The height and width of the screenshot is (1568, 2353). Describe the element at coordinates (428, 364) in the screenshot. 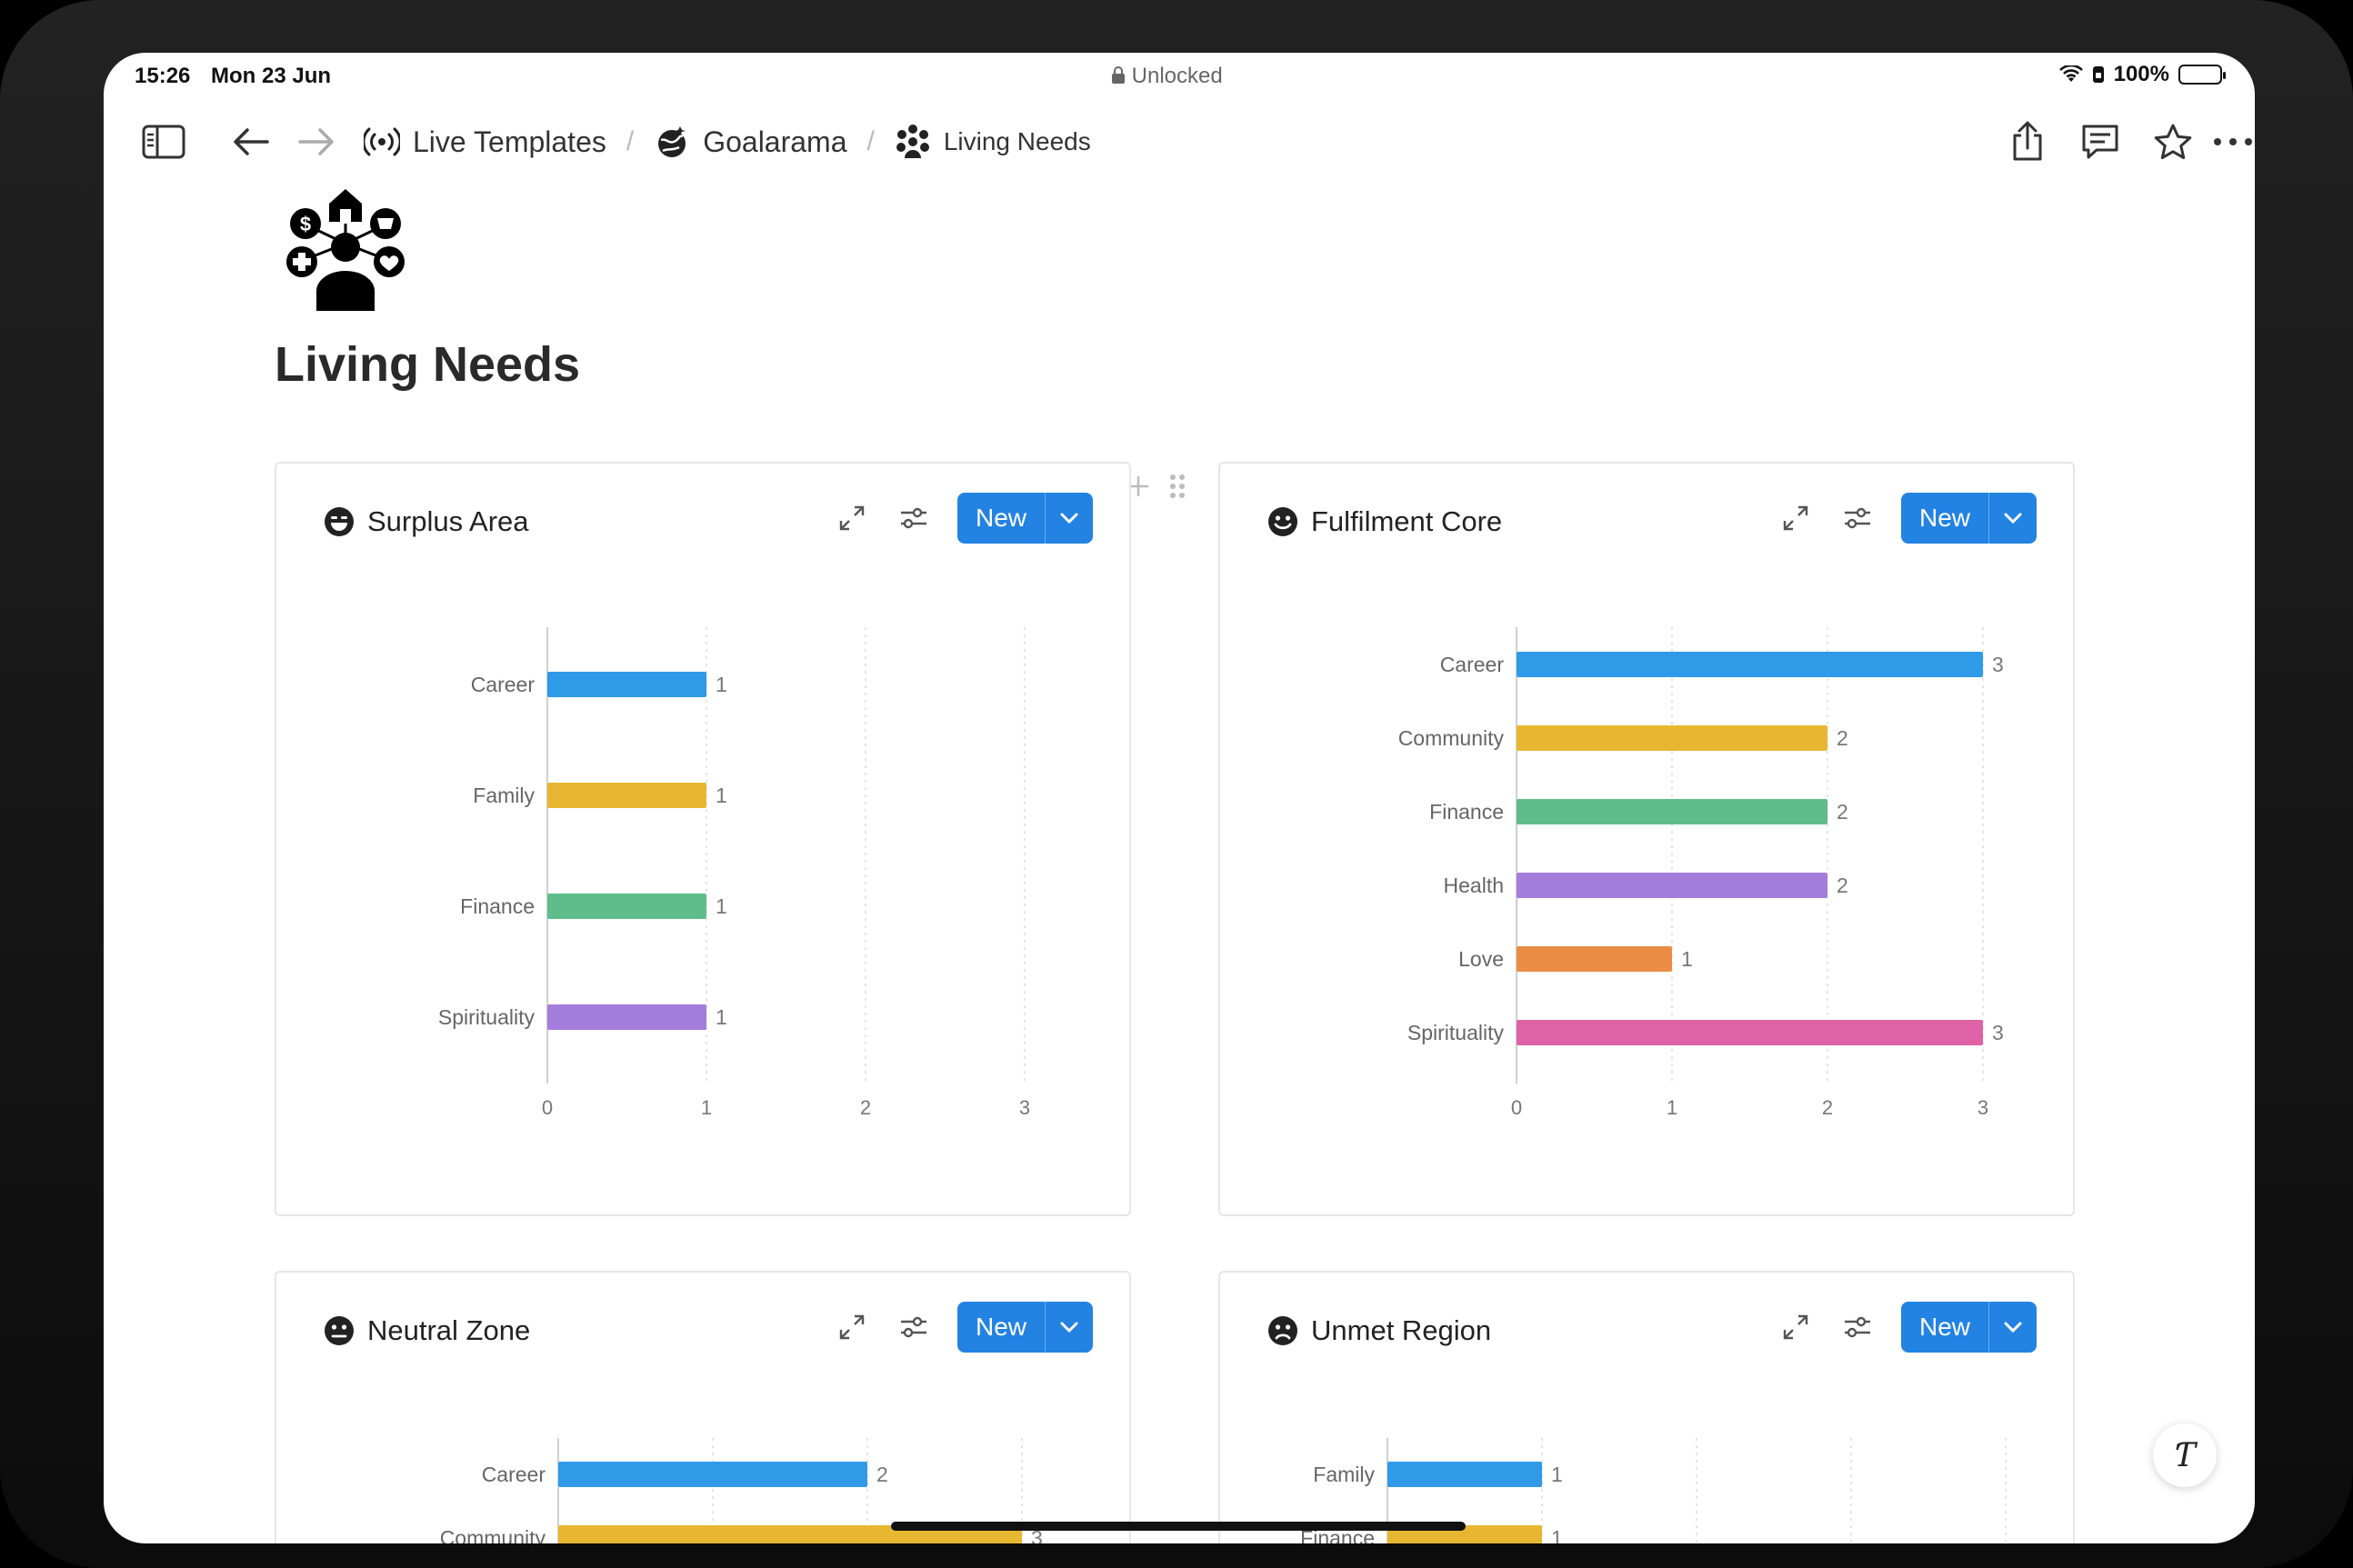

I see `page-title: Living Needs` at that location.